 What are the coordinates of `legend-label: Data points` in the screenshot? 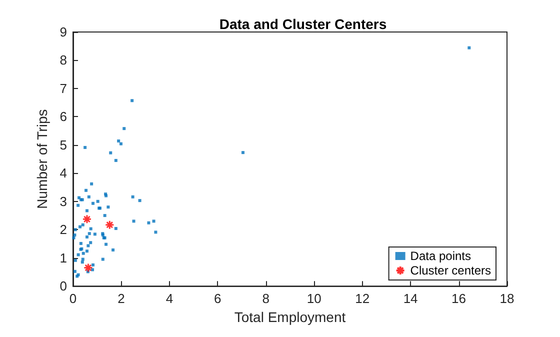 It's located at (441, 256).